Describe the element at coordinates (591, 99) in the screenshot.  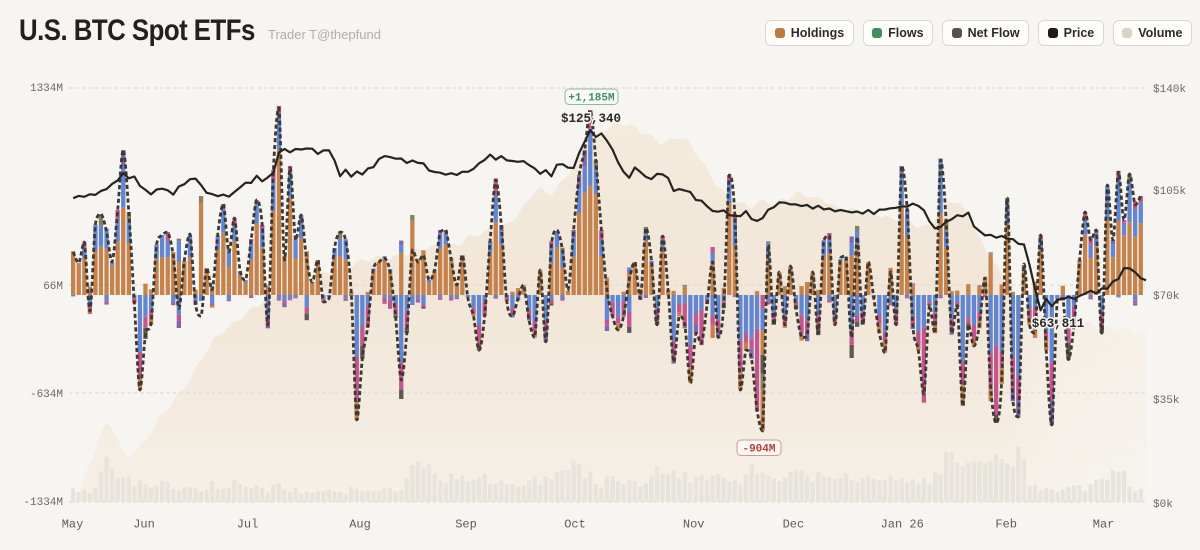
I see `svg-text: +1,185M` at that location.